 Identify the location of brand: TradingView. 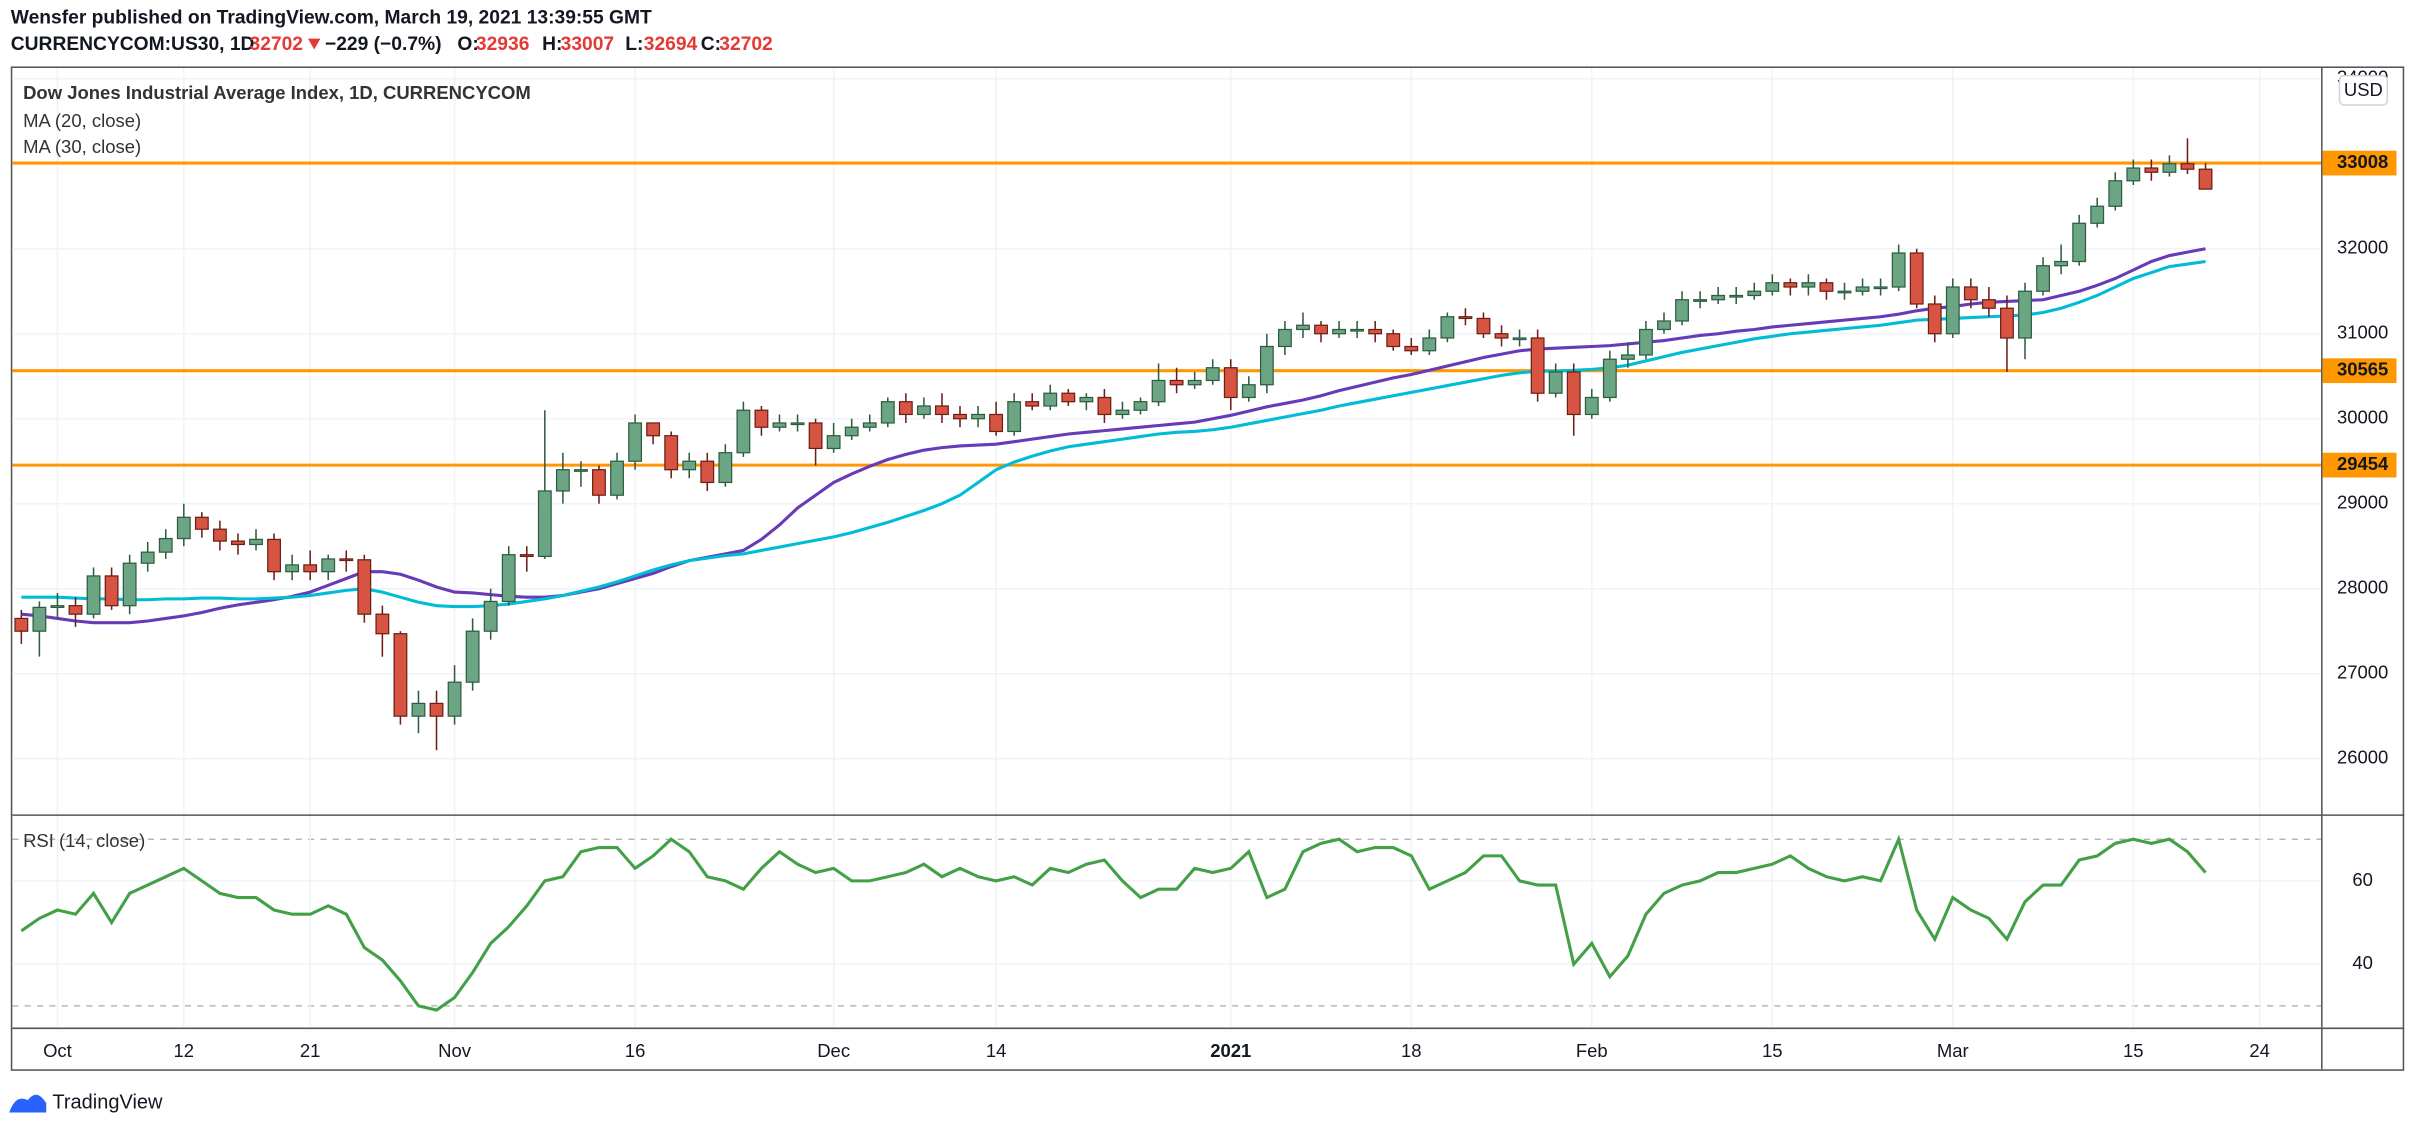
(107, 1103).